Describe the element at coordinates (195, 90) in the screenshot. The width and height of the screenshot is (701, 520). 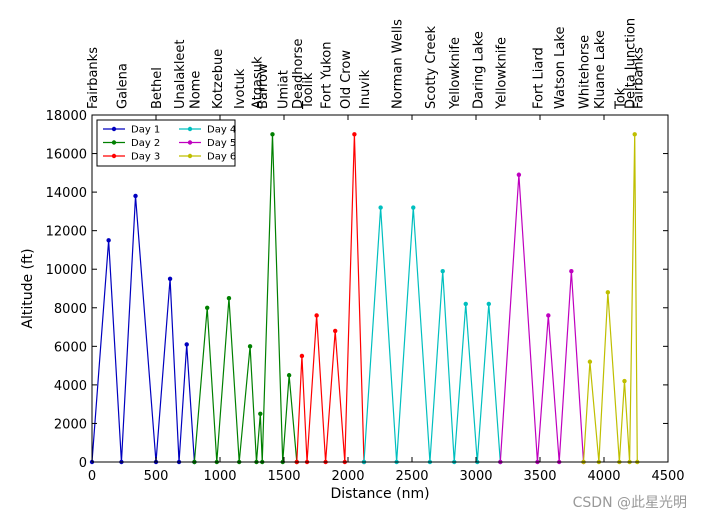
I see `waypoint-label: Nome` at that location.